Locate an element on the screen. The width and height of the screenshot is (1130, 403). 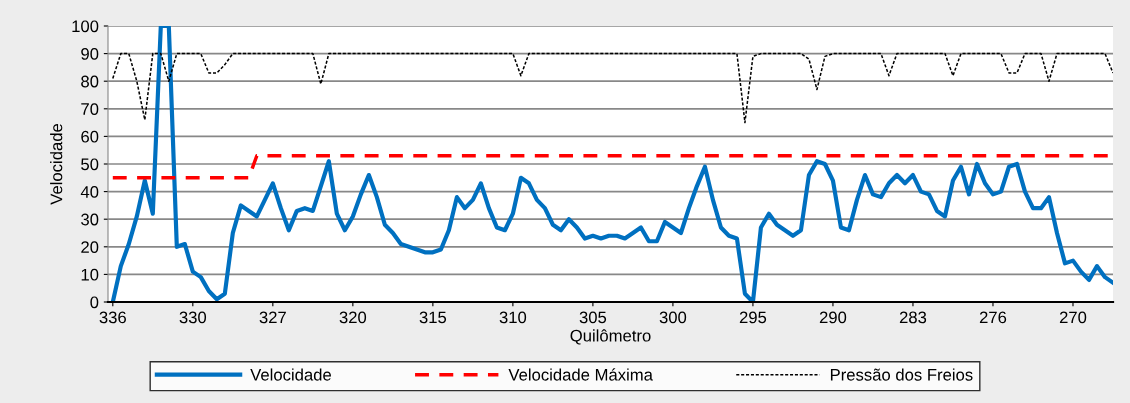
x-tick-label: 336 is located at coordinates (112, 317).